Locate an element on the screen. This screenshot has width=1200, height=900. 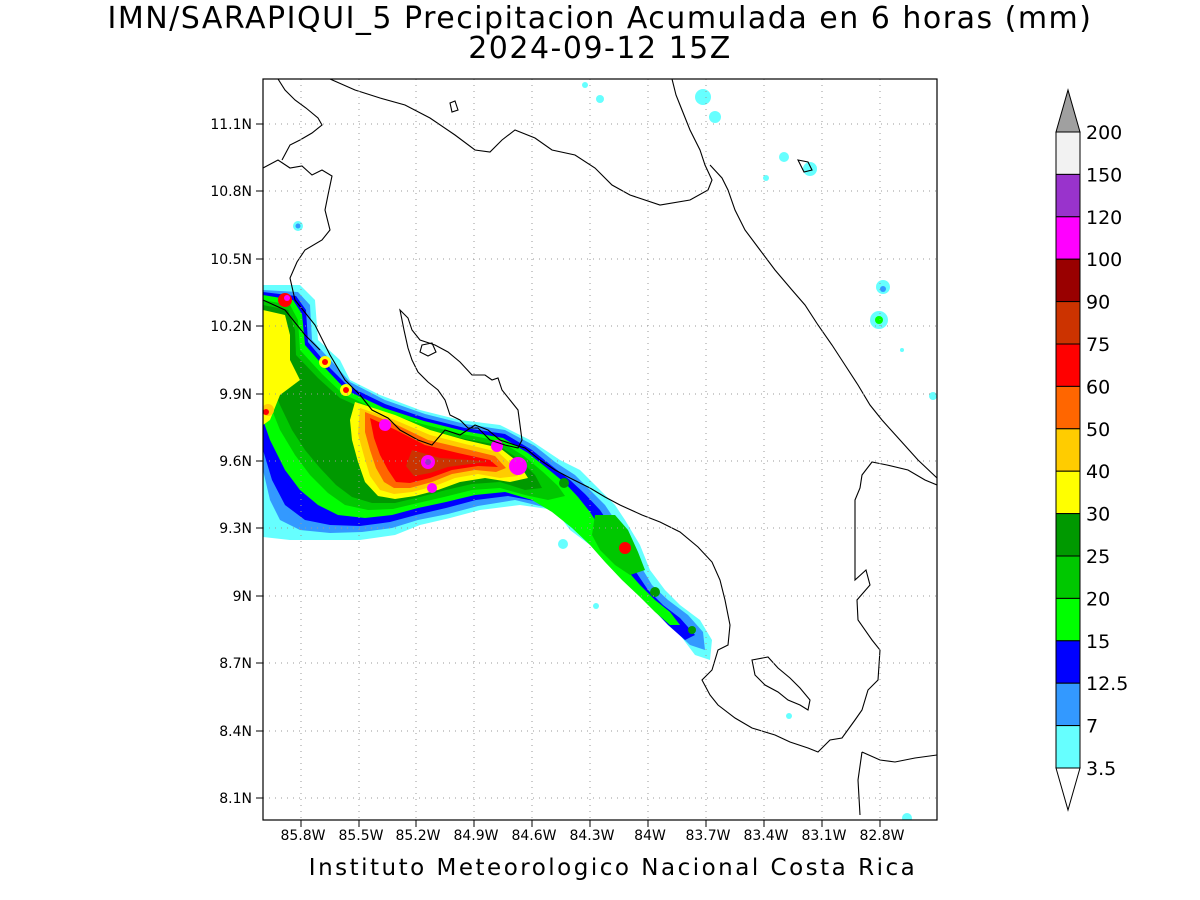
lat-label: 10.8N is located at coordinates (231, 192).